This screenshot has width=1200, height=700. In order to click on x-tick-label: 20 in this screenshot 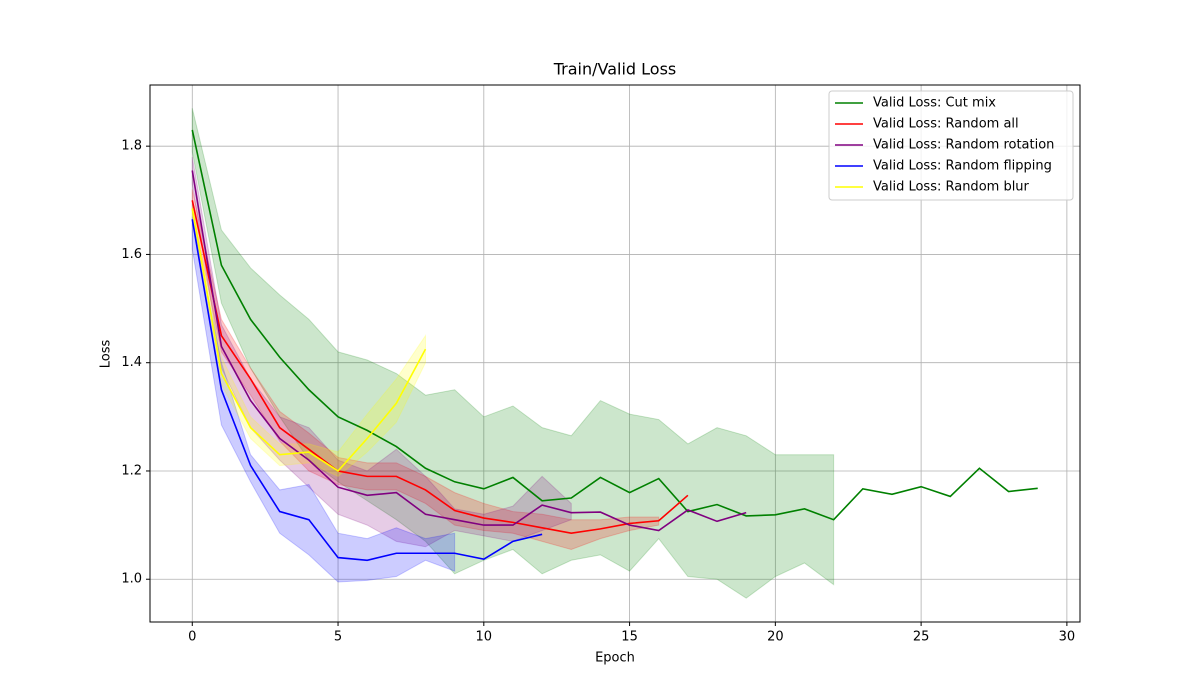, I will do `click(775, 637)`.